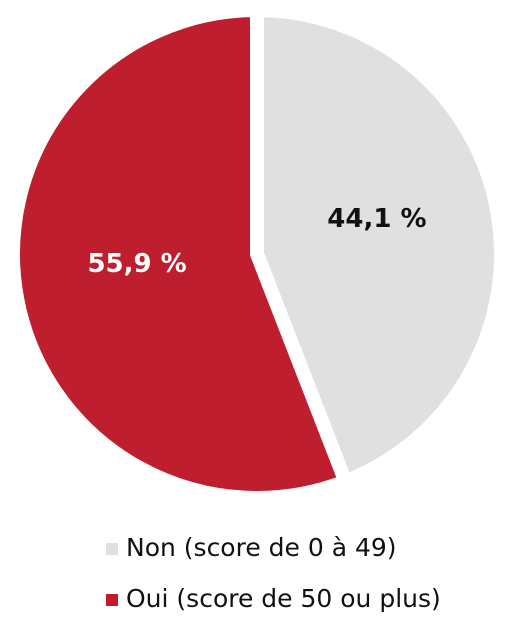 The height and width of the screenshot is (620, 512). What do you see at coordinates (376, 219) in the screenshot?
I see `value-label: 44,1 %` at bounding box center [376, 219].